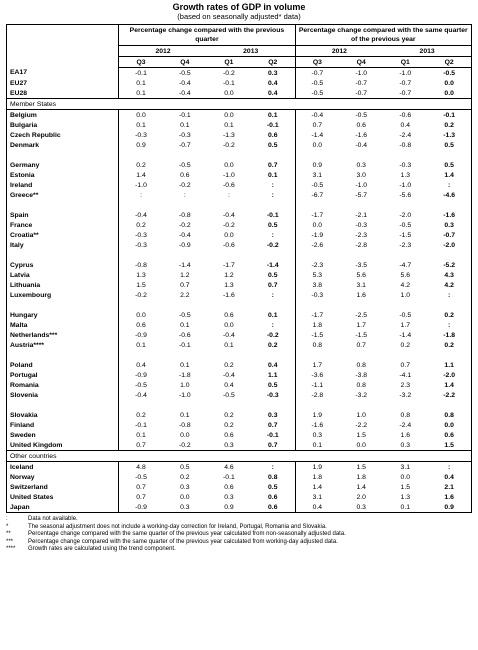 The height and width of the screenshot is (650, 478). I want to click on data-row: Malta 0.6 0.1 0.0: 1.8 1.7 1.7:, so click(239, 325).